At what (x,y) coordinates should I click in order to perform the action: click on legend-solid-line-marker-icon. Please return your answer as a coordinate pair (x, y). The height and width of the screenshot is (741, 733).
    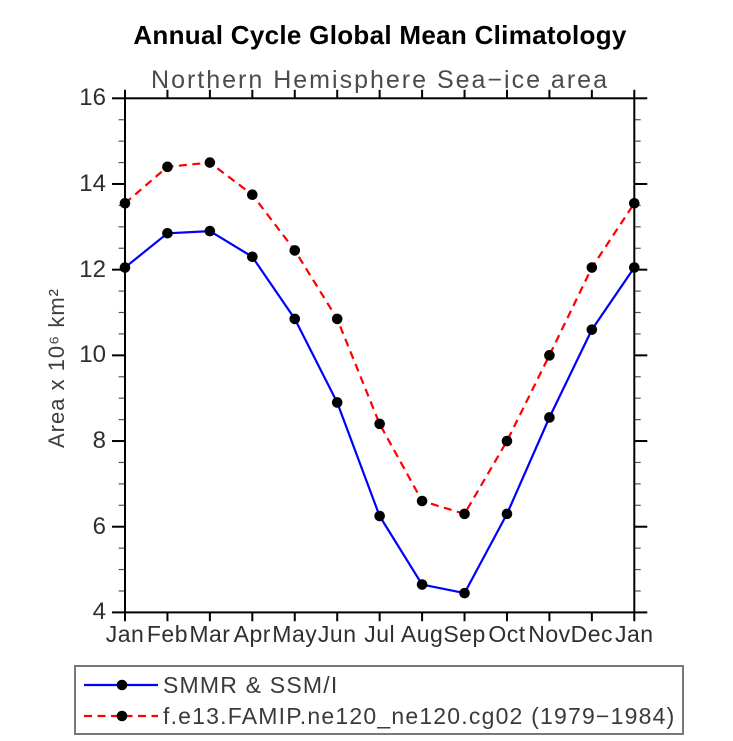
    Looking at the image, I should click on (121, 685).